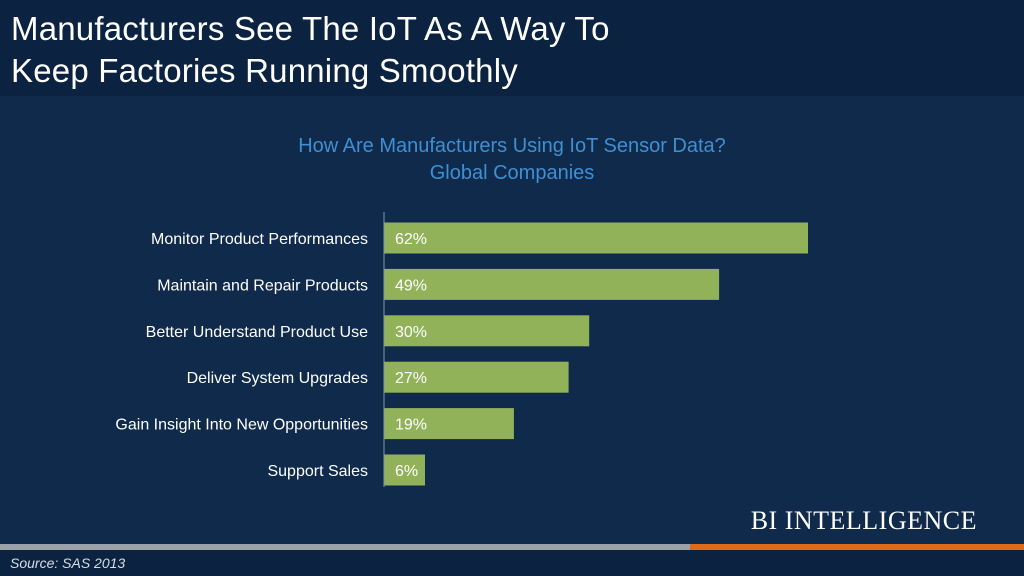 This screenshot has height=576, width=1024. Describe the element at coordinates (411, 332) in the screenshot. I see `bar-value-label: 30%` at that location.